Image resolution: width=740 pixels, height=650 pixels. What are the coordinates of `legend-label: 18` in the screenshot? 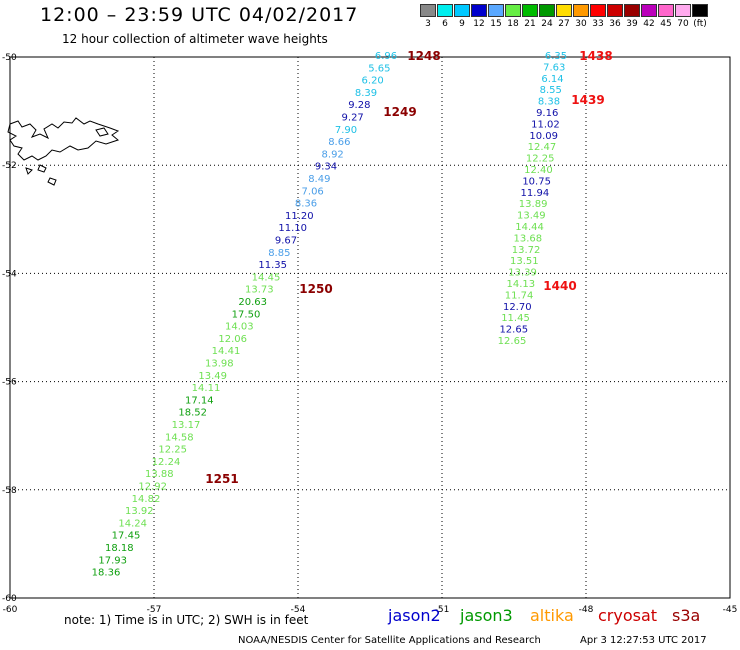 It's located at (513, 24).